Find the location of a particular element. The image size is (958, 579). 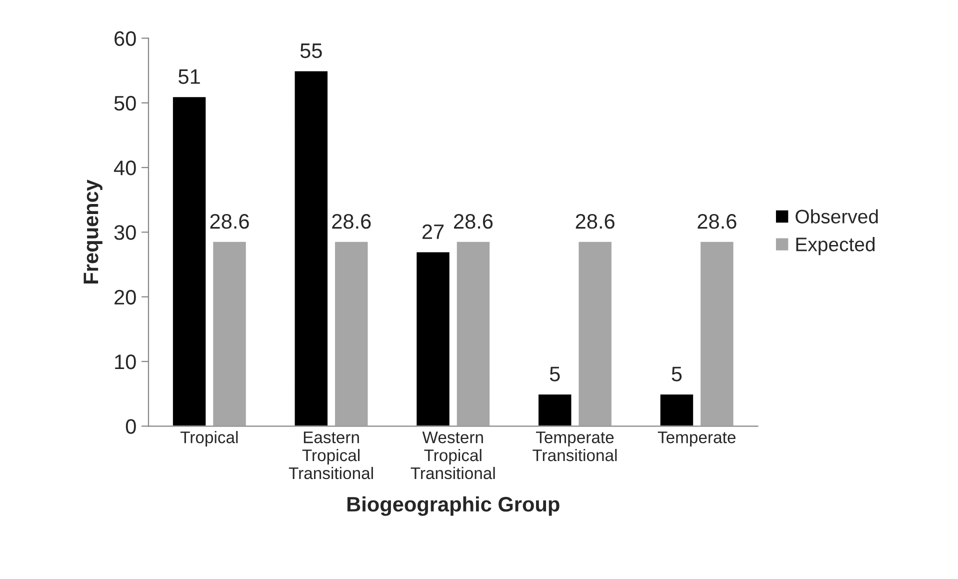

data-label: 51 is located at coordinates (189, 76).